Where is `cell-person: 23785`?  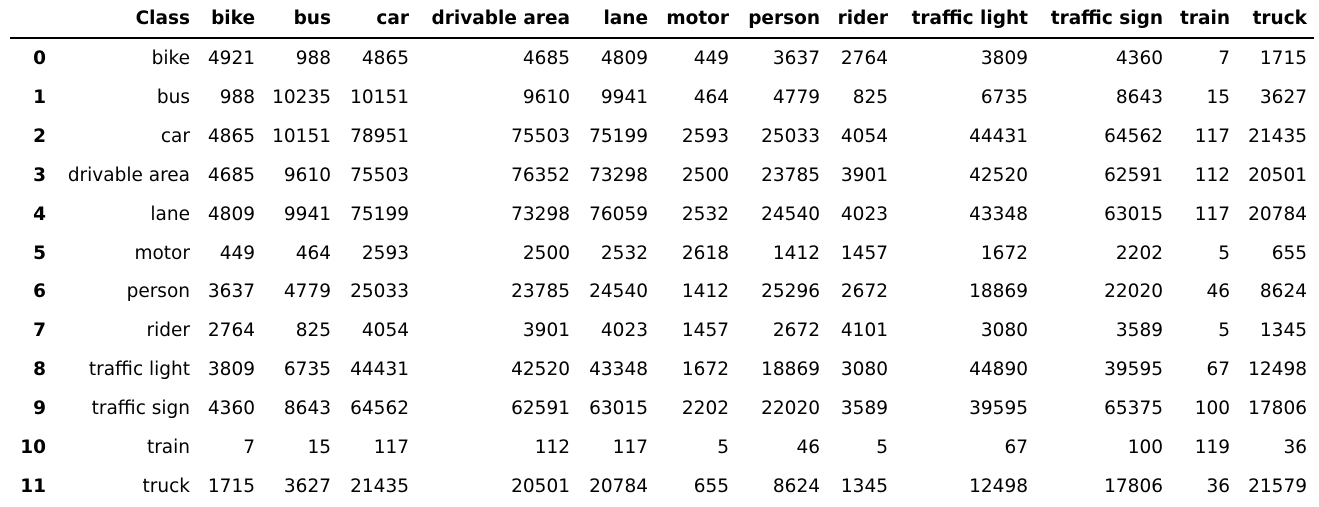
cell-person: 23785 is located at coordinates (790, 175).